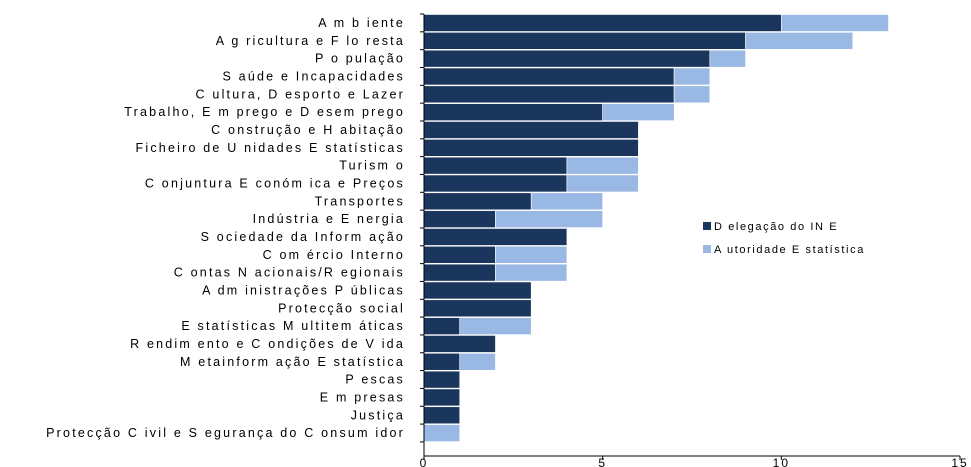 The image size is (971, 467). I want to click on category-label: Transportes, so click(360, 201).